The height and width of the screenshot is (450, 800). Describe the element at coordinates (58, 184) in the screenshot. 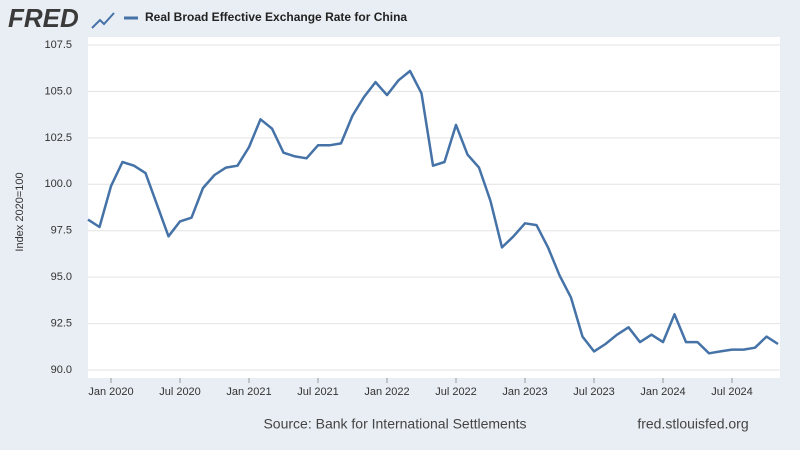

I see `y-tick-label: 100.0` at that location.